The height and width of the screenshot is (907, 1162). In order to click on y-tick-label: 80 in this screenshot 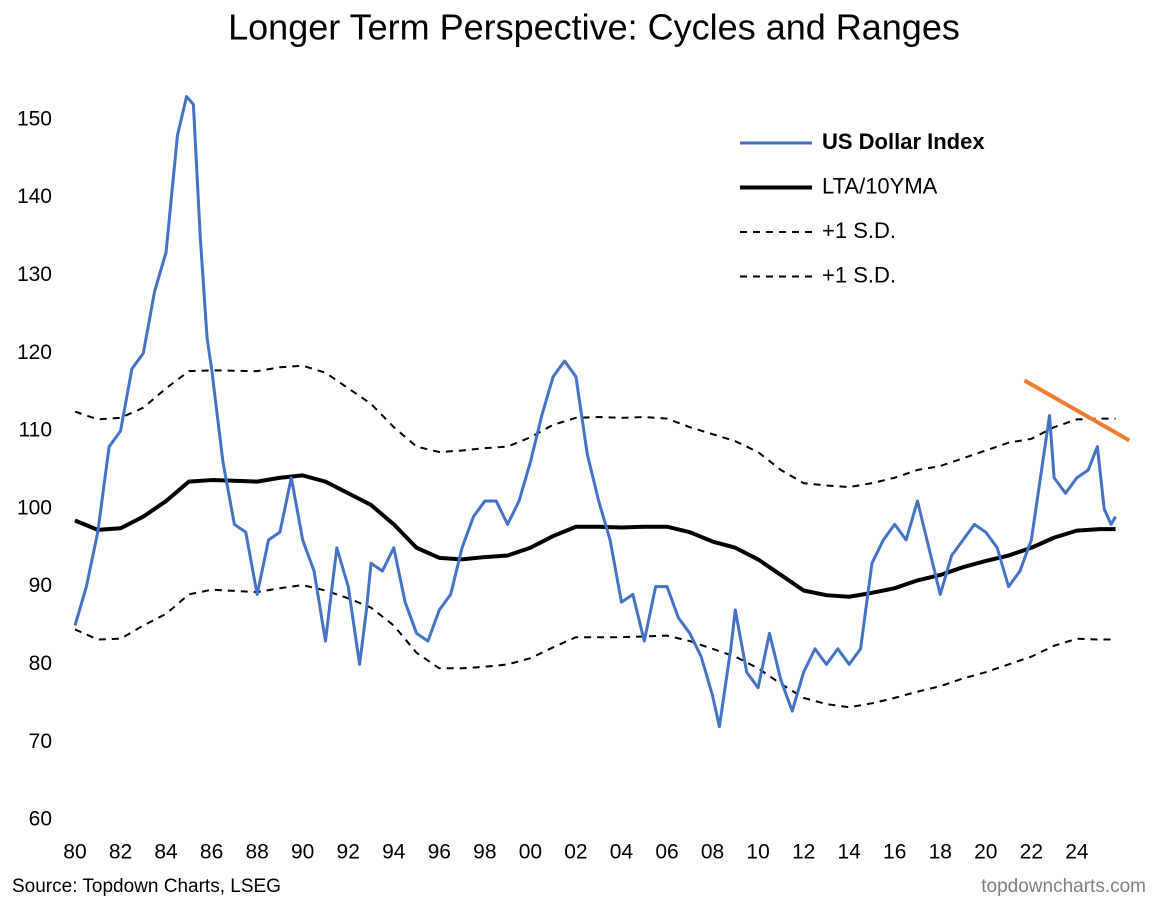, I will do `click(40, 663)`.